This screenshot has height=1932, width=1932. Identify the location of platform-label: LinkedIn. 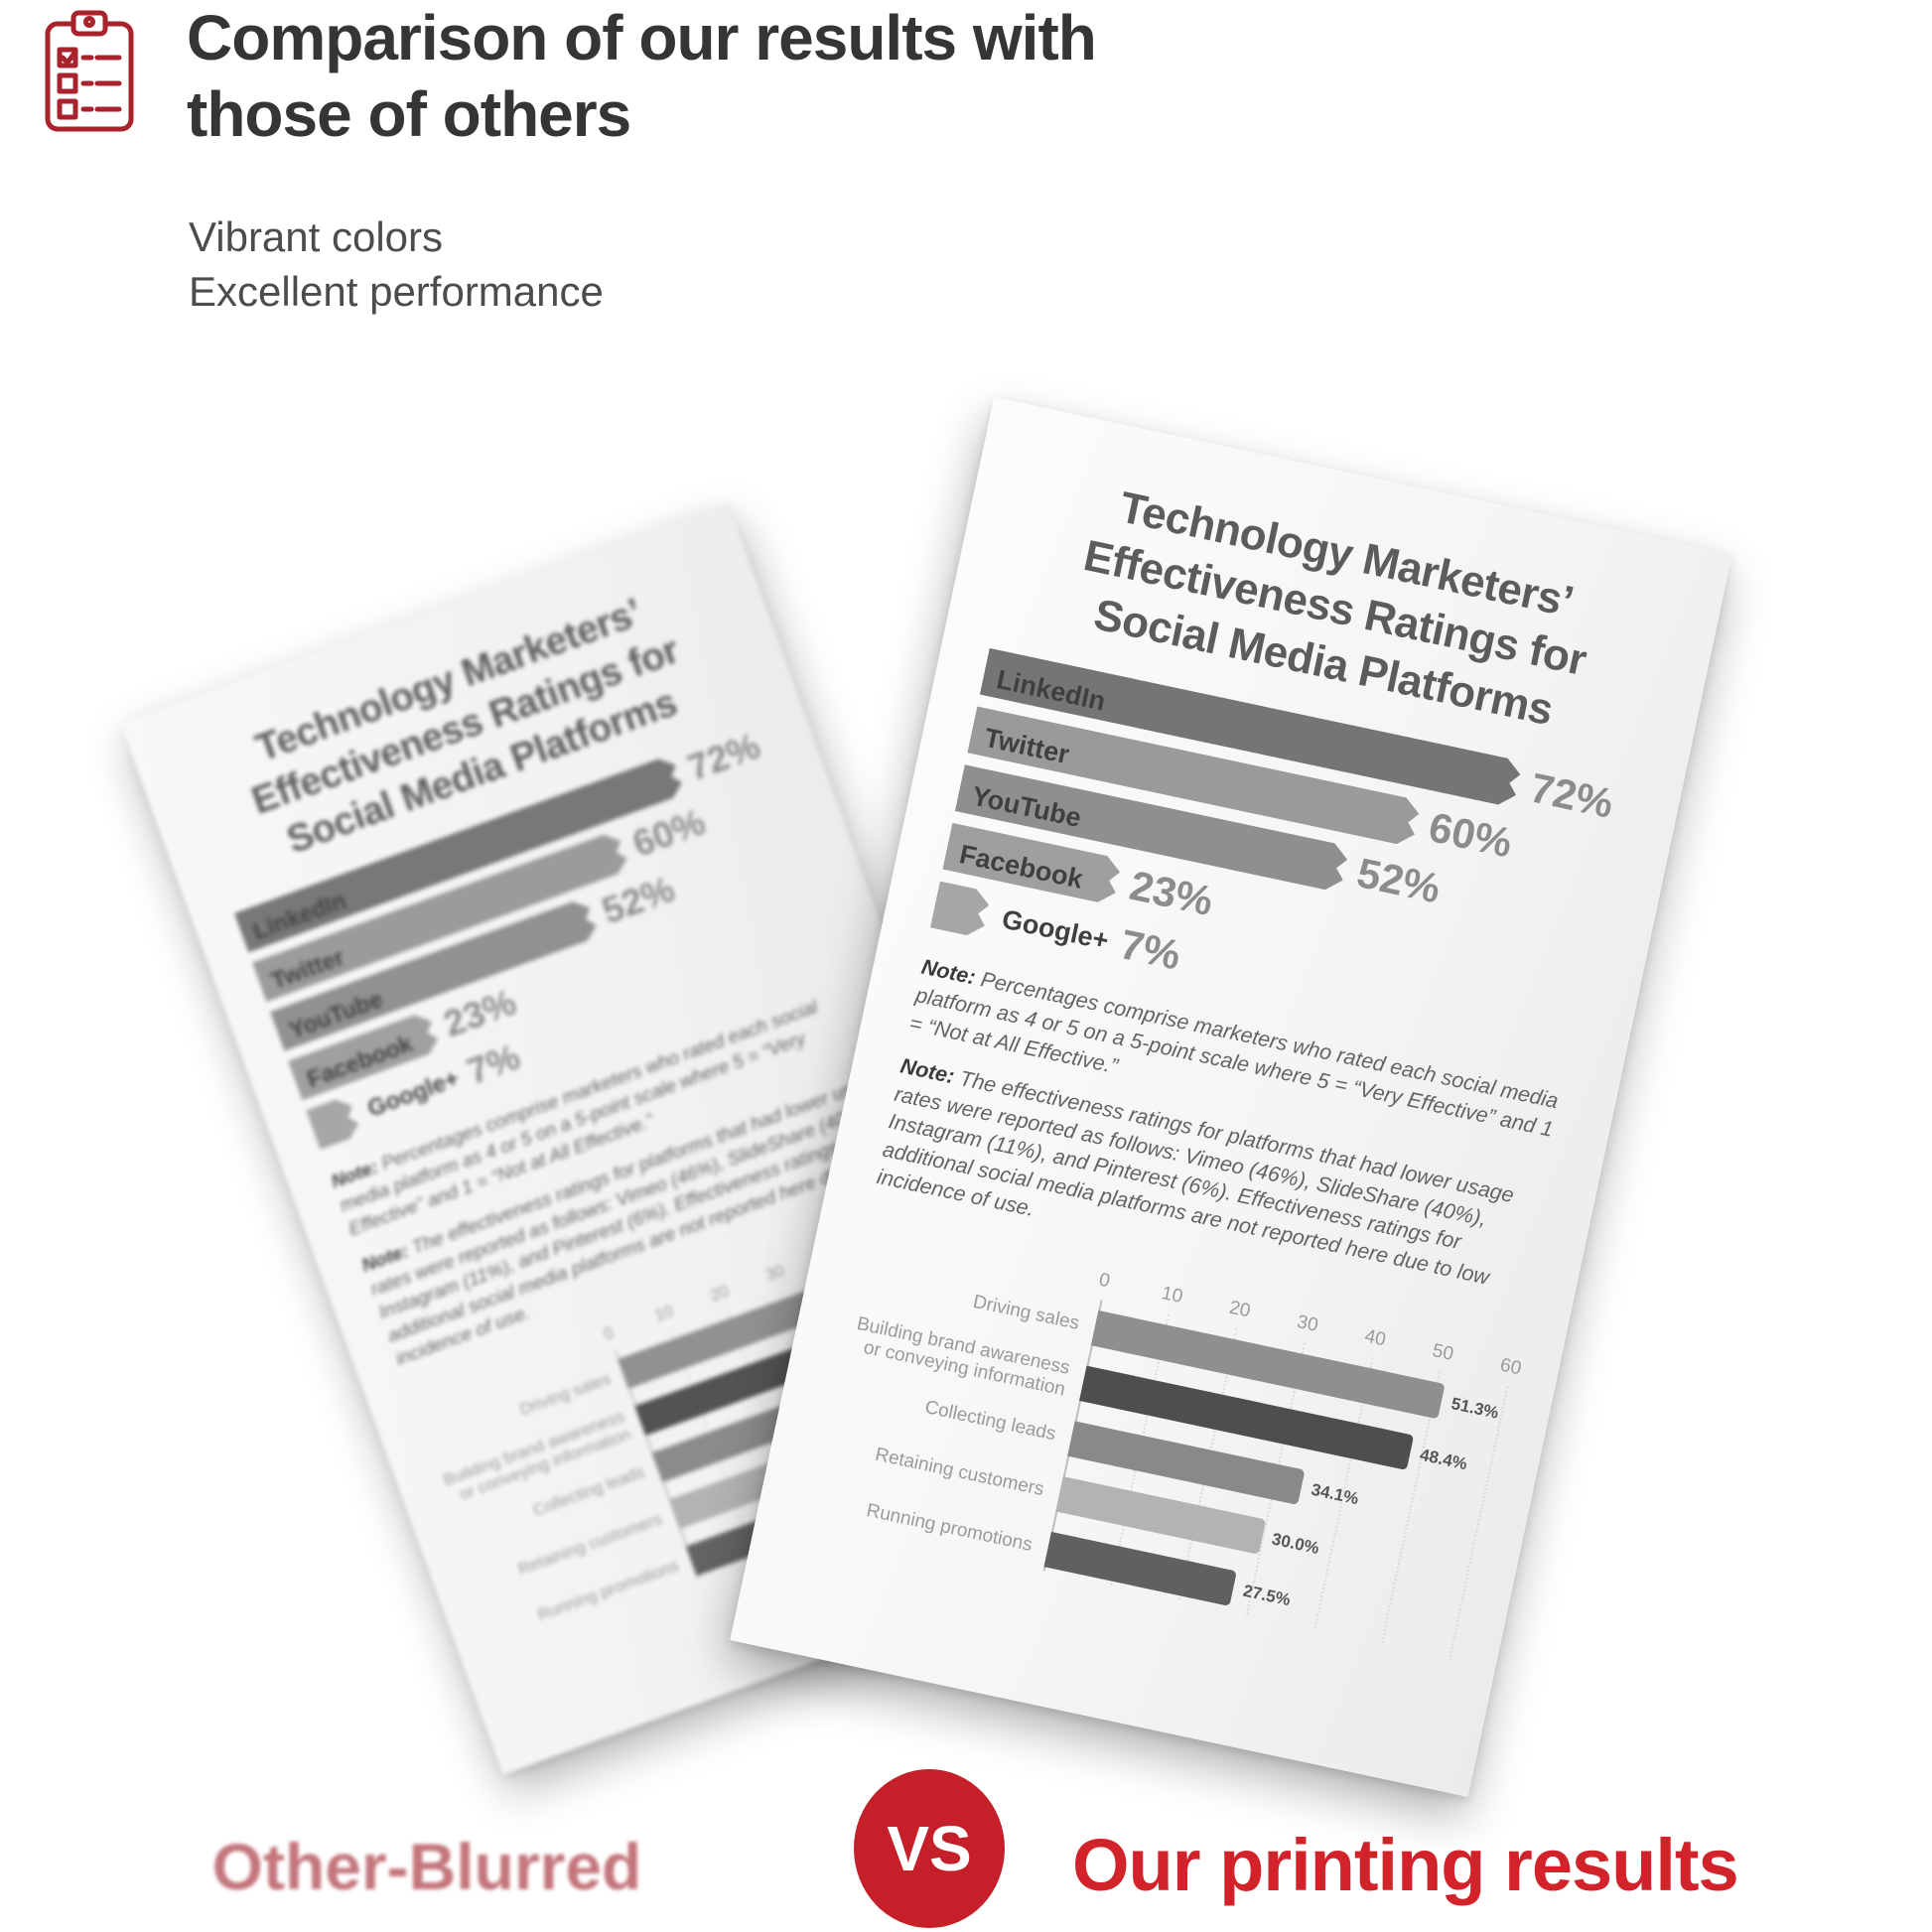
(1051, 691).